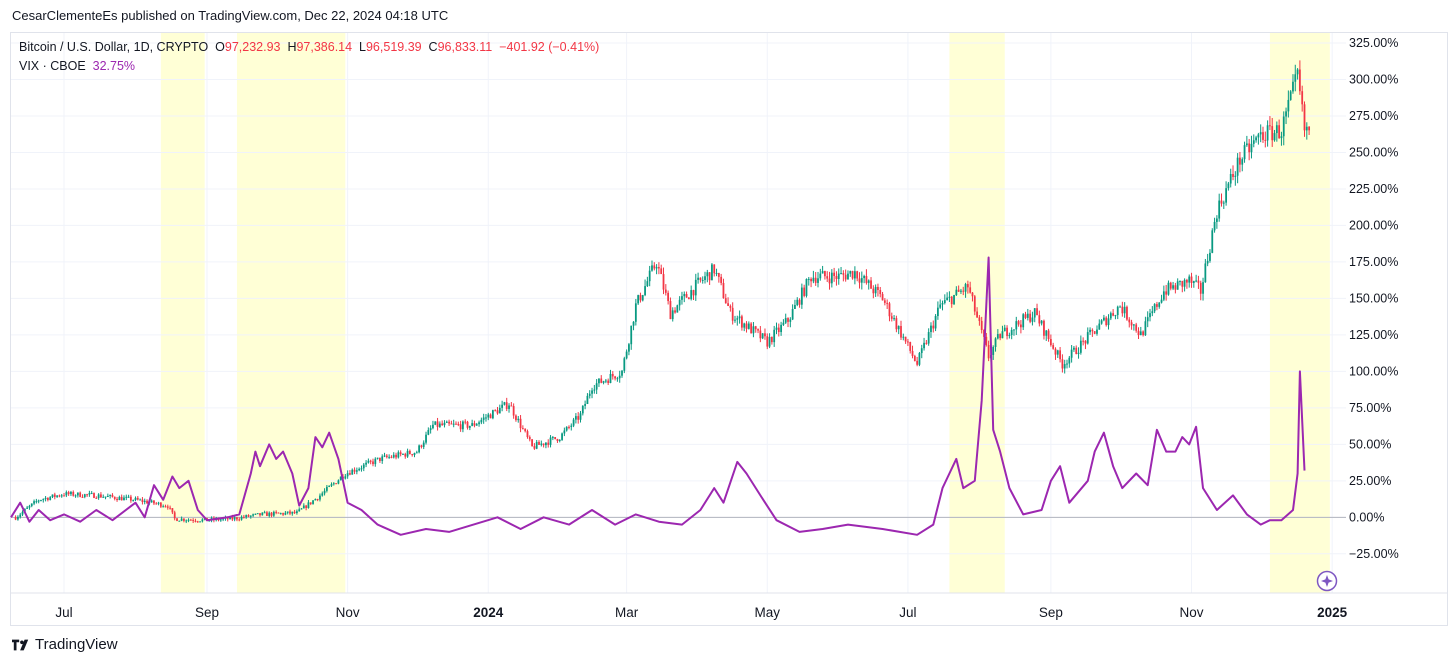  I want to click on tradingview-footer: TradingView, so click(65, 644).